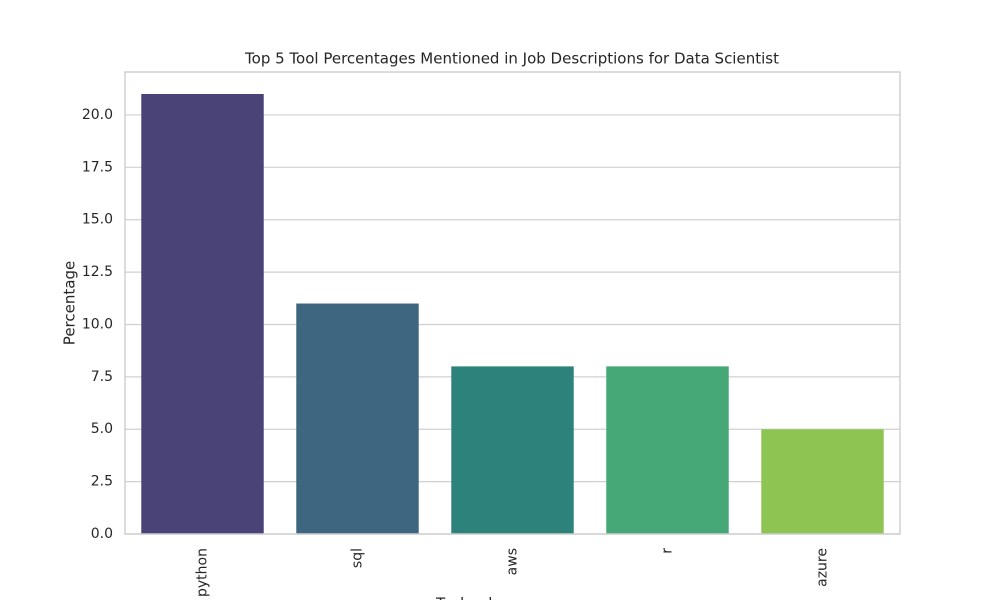  Describe the element at coordinates (513, 561) in the screenshot. I see `x-tick-label: aws` at that location.